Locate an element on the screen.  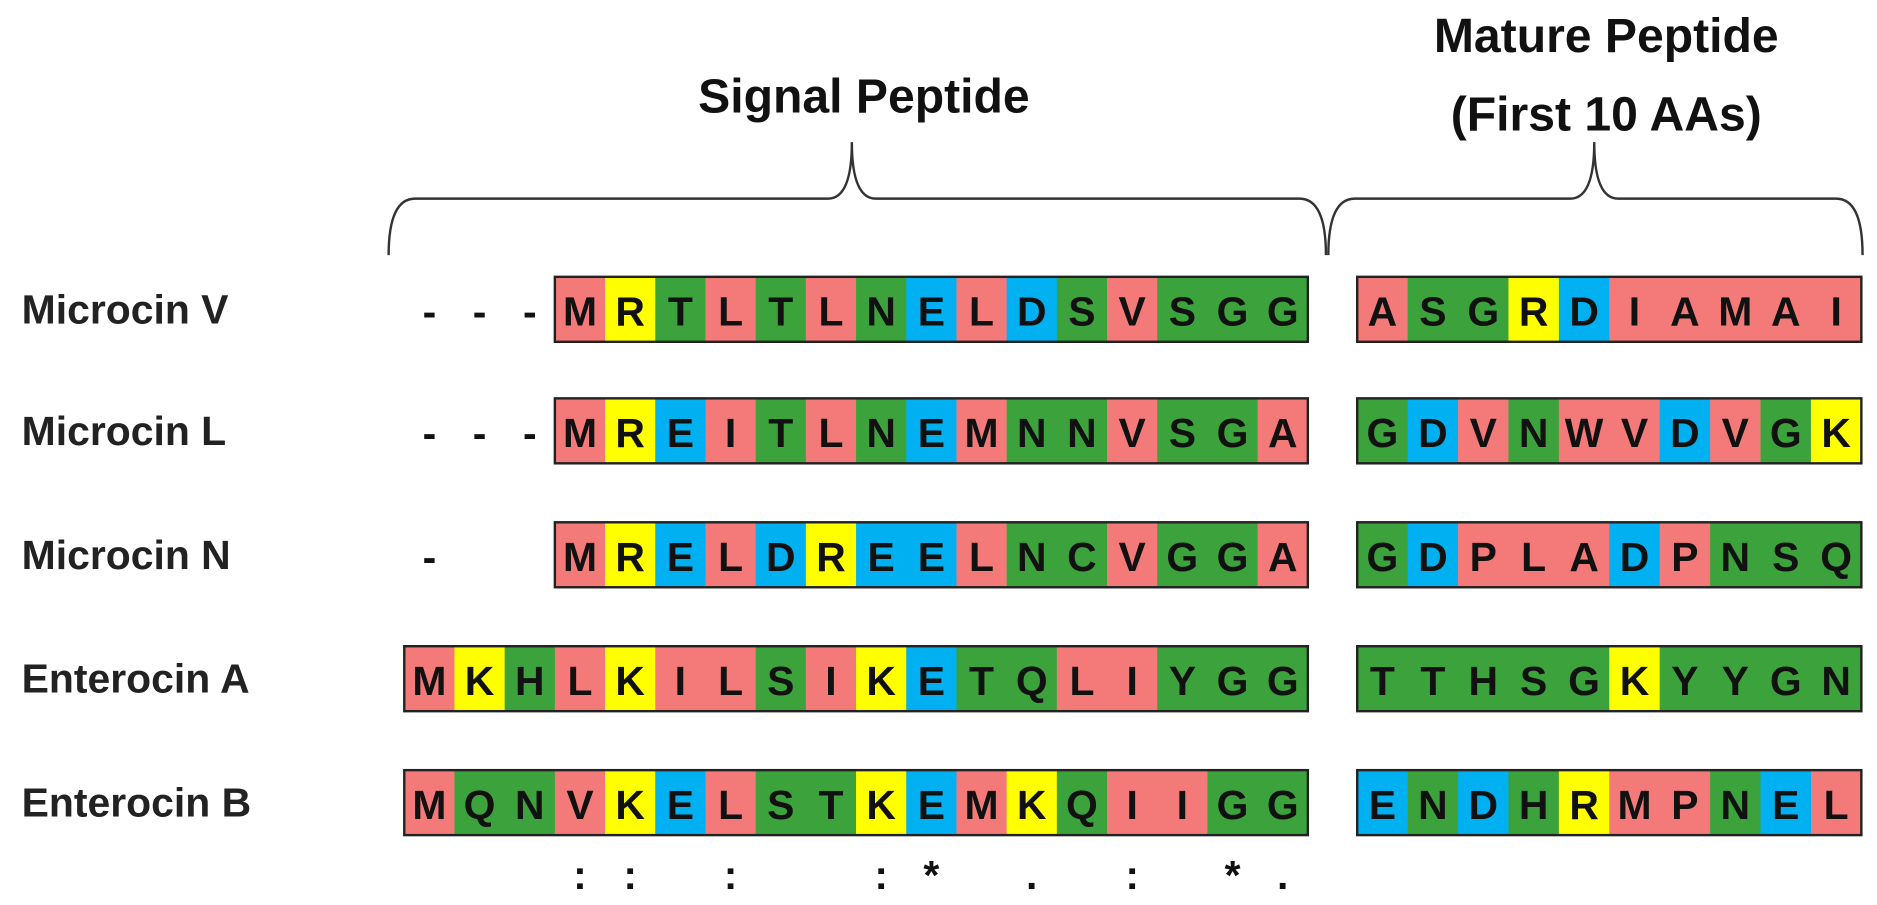
residue: Y is located at coordinates (1735, 681).